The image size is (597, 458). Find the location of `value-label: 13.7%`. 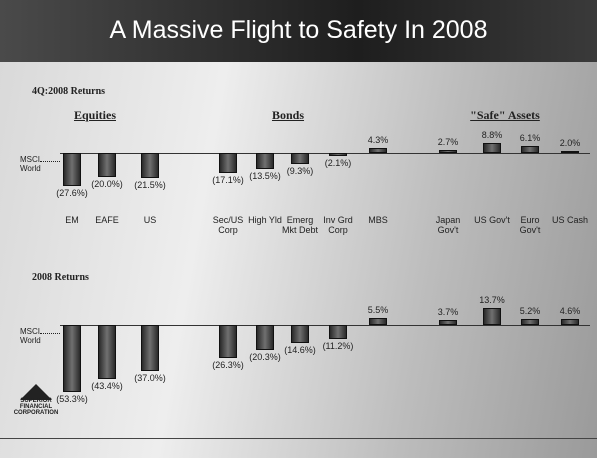

value-label: 13.7% is located at coordinates (492, 299).